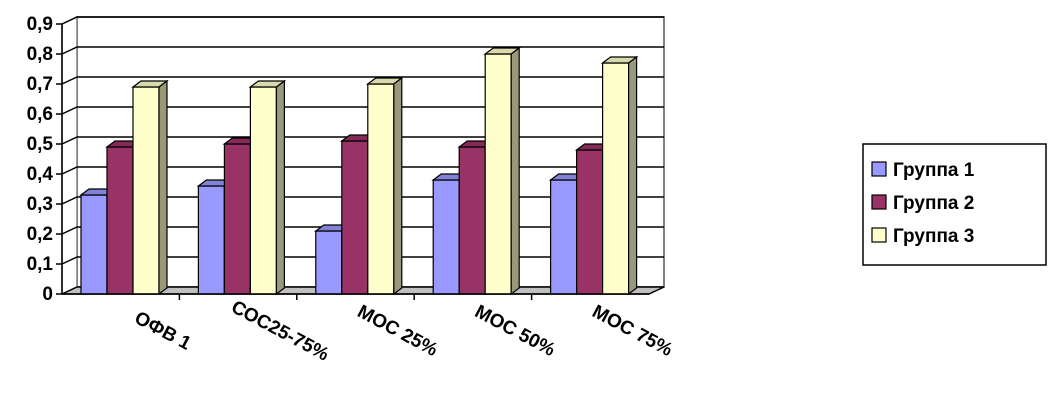  Describe the element at coordinates (632, 331) in the screenshot. I see `x-category-label: МОС 75%` at that location.